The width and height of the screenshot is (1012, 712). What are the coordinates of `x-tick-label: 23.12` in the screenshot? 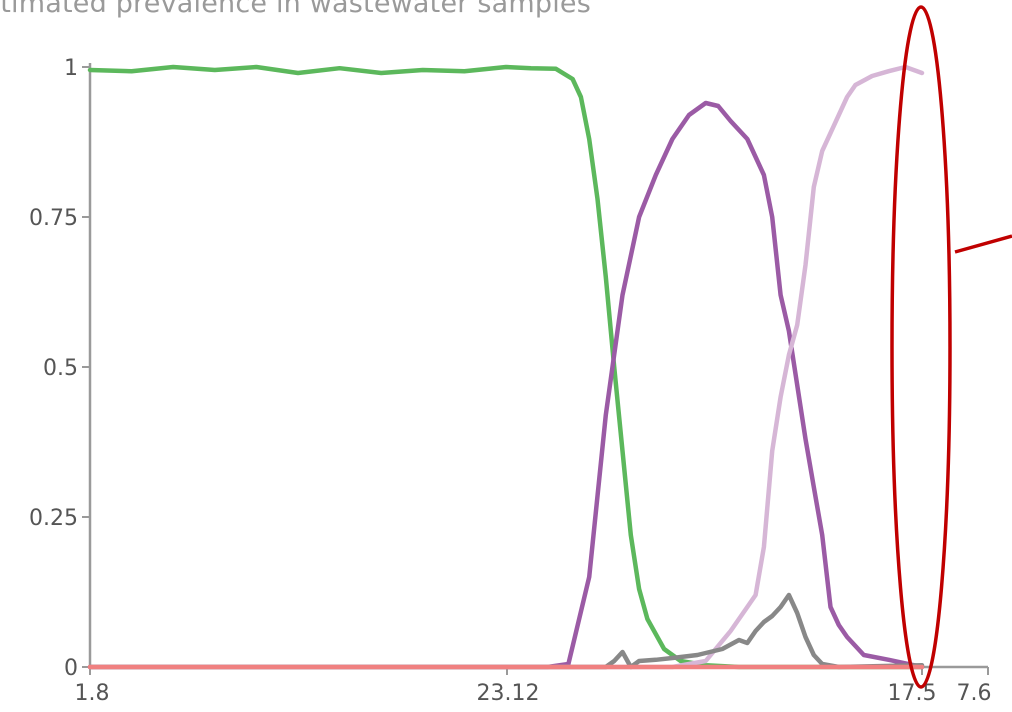 It's located at (508, 693).